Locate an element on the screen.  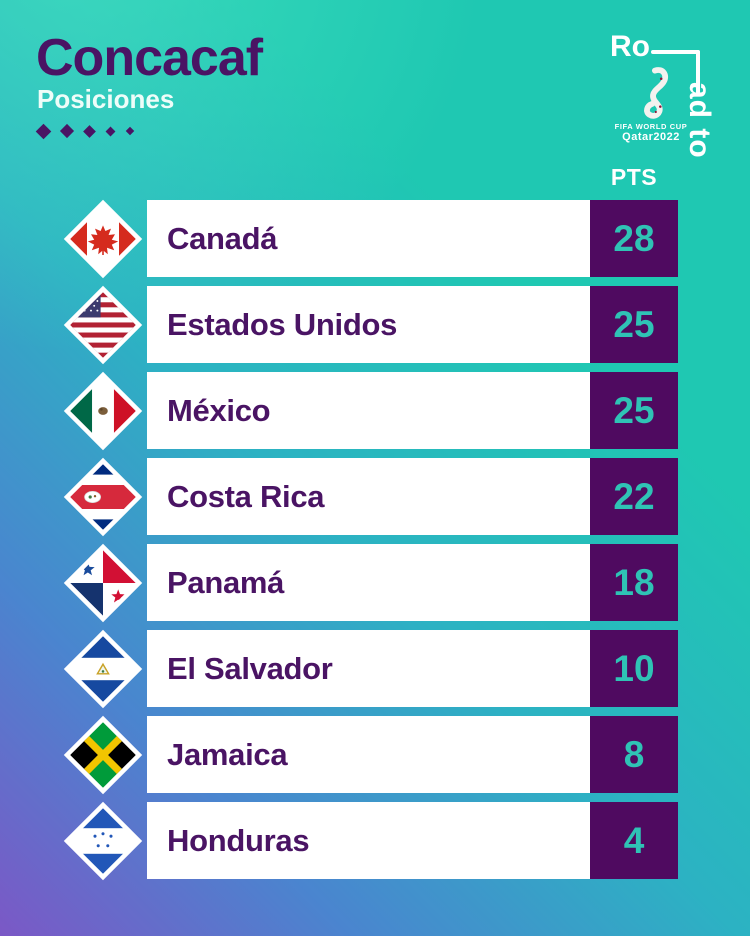
table-row: Canadá 28 is located at coordinates (368, 238).